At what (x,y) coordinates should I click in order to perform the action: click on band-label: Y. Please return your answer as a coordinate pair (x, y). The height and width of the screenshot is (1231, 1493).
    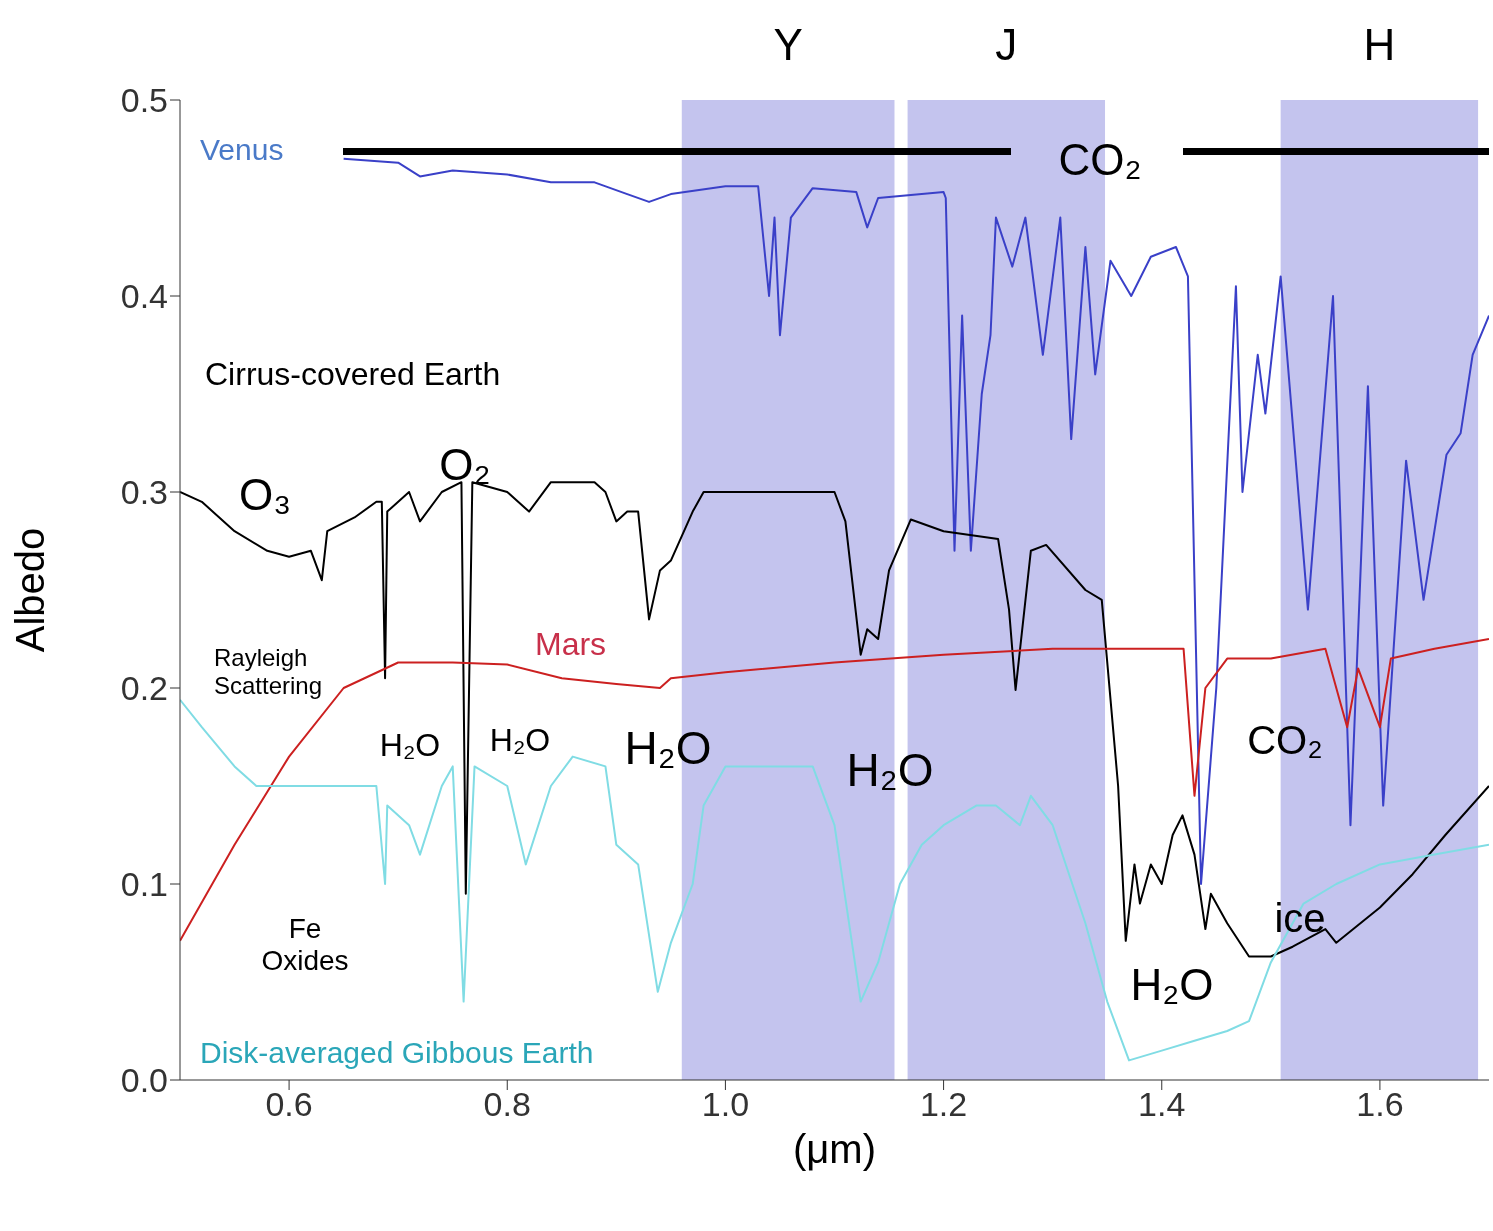
    Looking at the image, I should click on (788, 44).